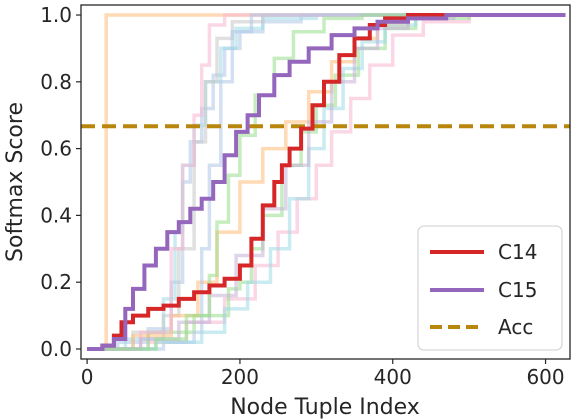 Image resolution: width=586 pixels, height=419 pixels. Describe the element at coordinates (56, 215) in the screenshot. I see `y-tick-label: 0.4` at that location.